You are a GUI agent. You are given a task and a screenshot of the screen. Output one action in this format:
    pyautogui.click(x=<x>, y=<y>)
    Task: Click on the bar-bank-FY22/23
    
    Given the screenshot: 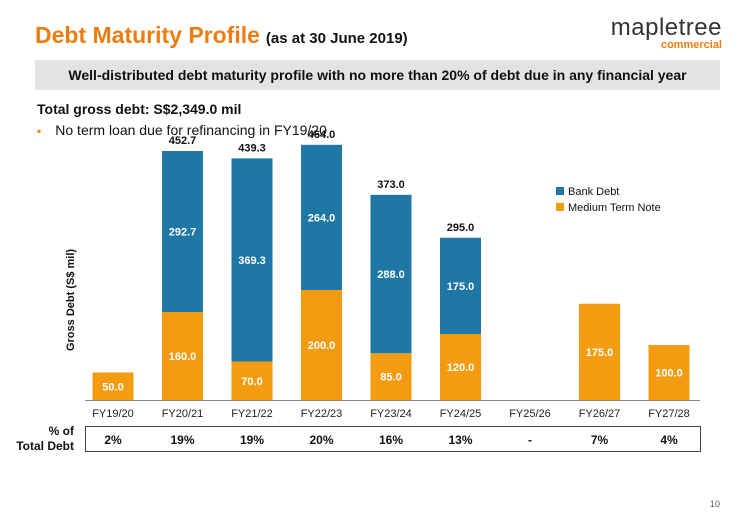 What is the action you would take?
    pyautogui.click(x=321, y=217)
    